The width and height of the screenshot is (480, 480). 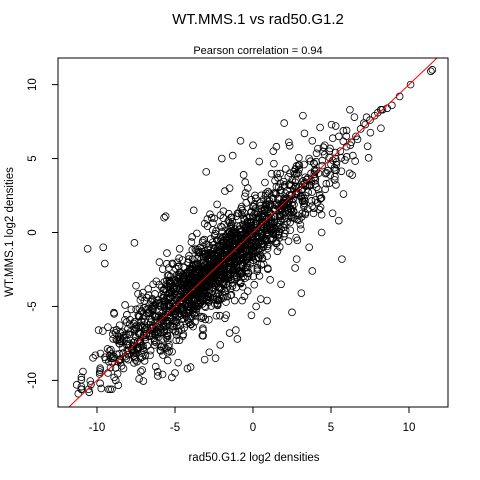 I want to click on chart-subtitle: Pearson correlation = 0.94, so click(x=257, y=51).